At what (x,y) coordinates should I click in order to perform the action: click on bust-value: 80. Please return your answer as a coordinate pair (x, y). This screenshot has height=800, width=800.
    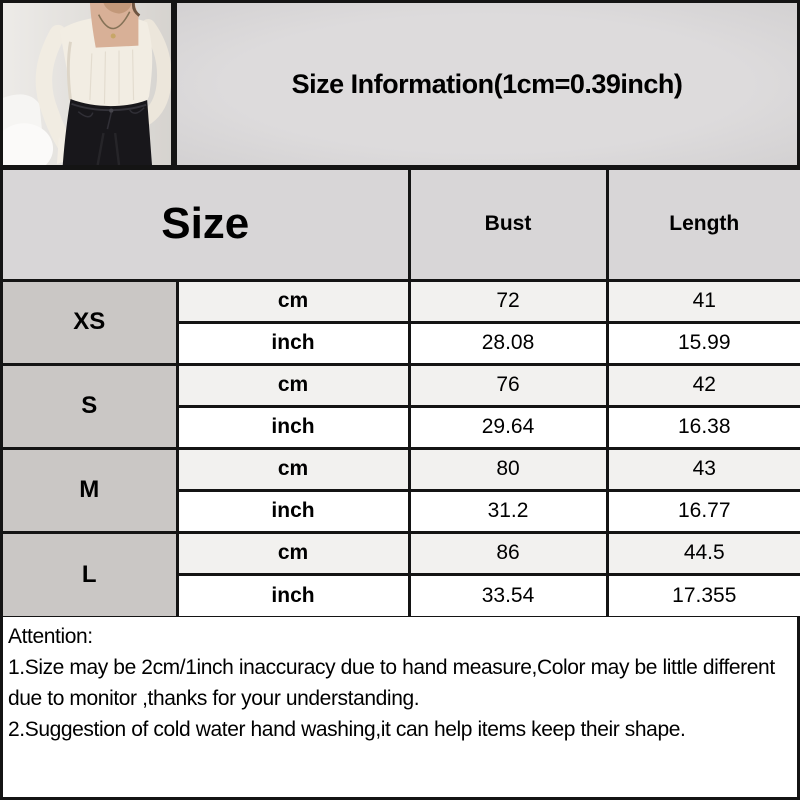
    Looking at the image, I should click on (508, 469).